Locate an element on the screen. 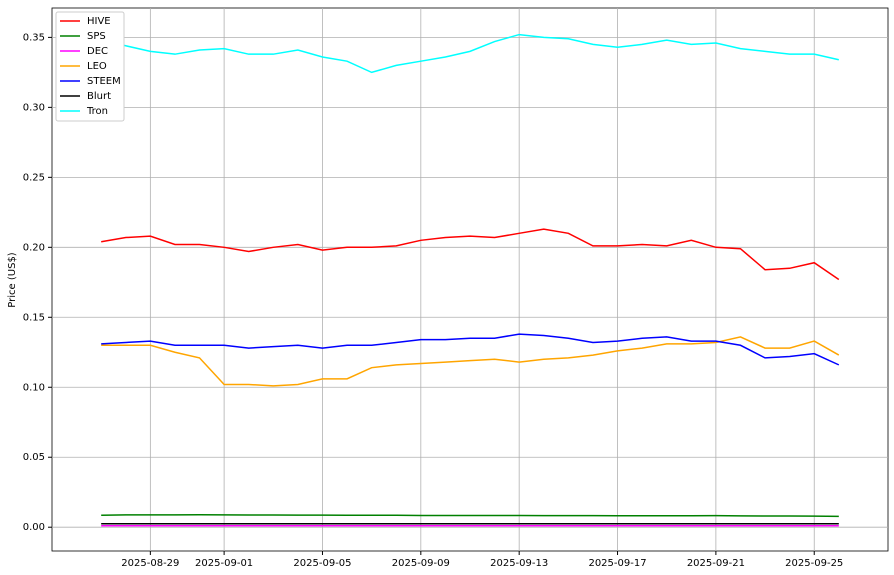  x-tick-label: 2025-09-05 is located at coordinates (322, 563).